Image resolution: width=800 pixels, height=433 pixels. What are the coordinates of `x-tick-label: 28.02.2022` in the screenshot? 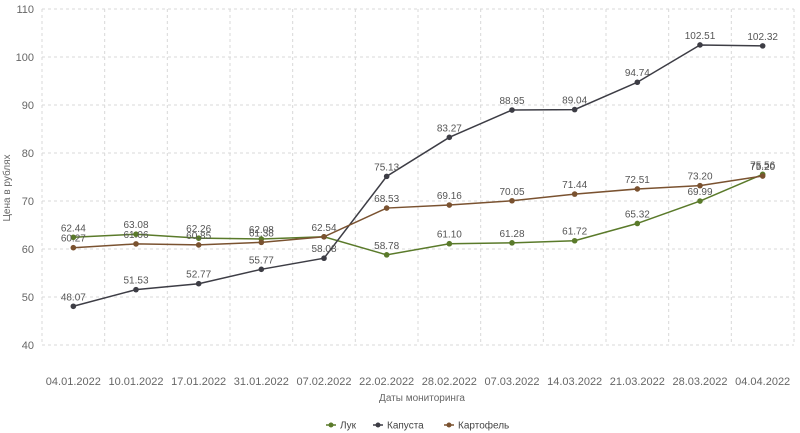 It's located at (449, 382).